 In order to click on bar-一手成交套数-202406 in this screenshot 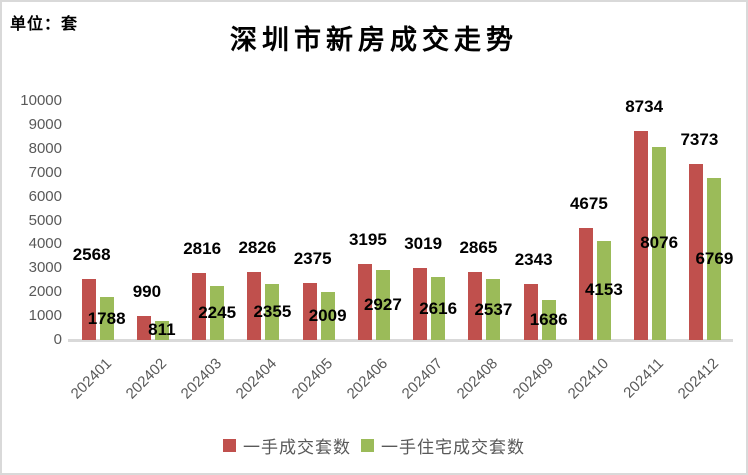, I will do `click(364, 301)`.